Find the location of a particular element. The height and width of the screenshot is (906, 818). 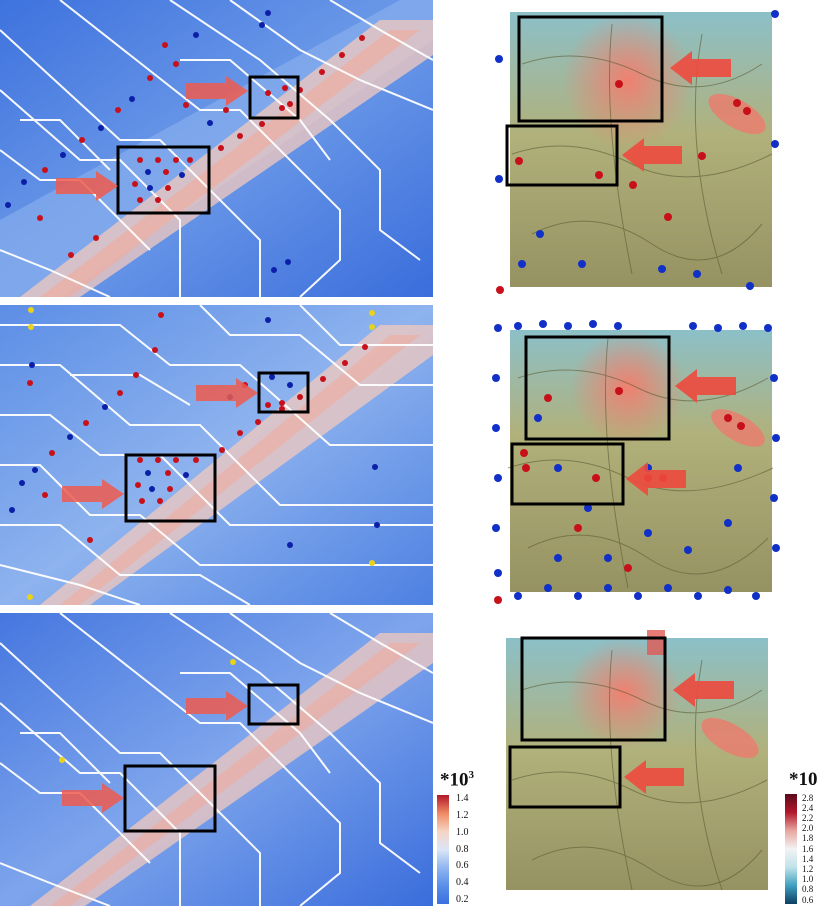

colorbar-tick-label: 0.4 is located at coordinates (462, 883).